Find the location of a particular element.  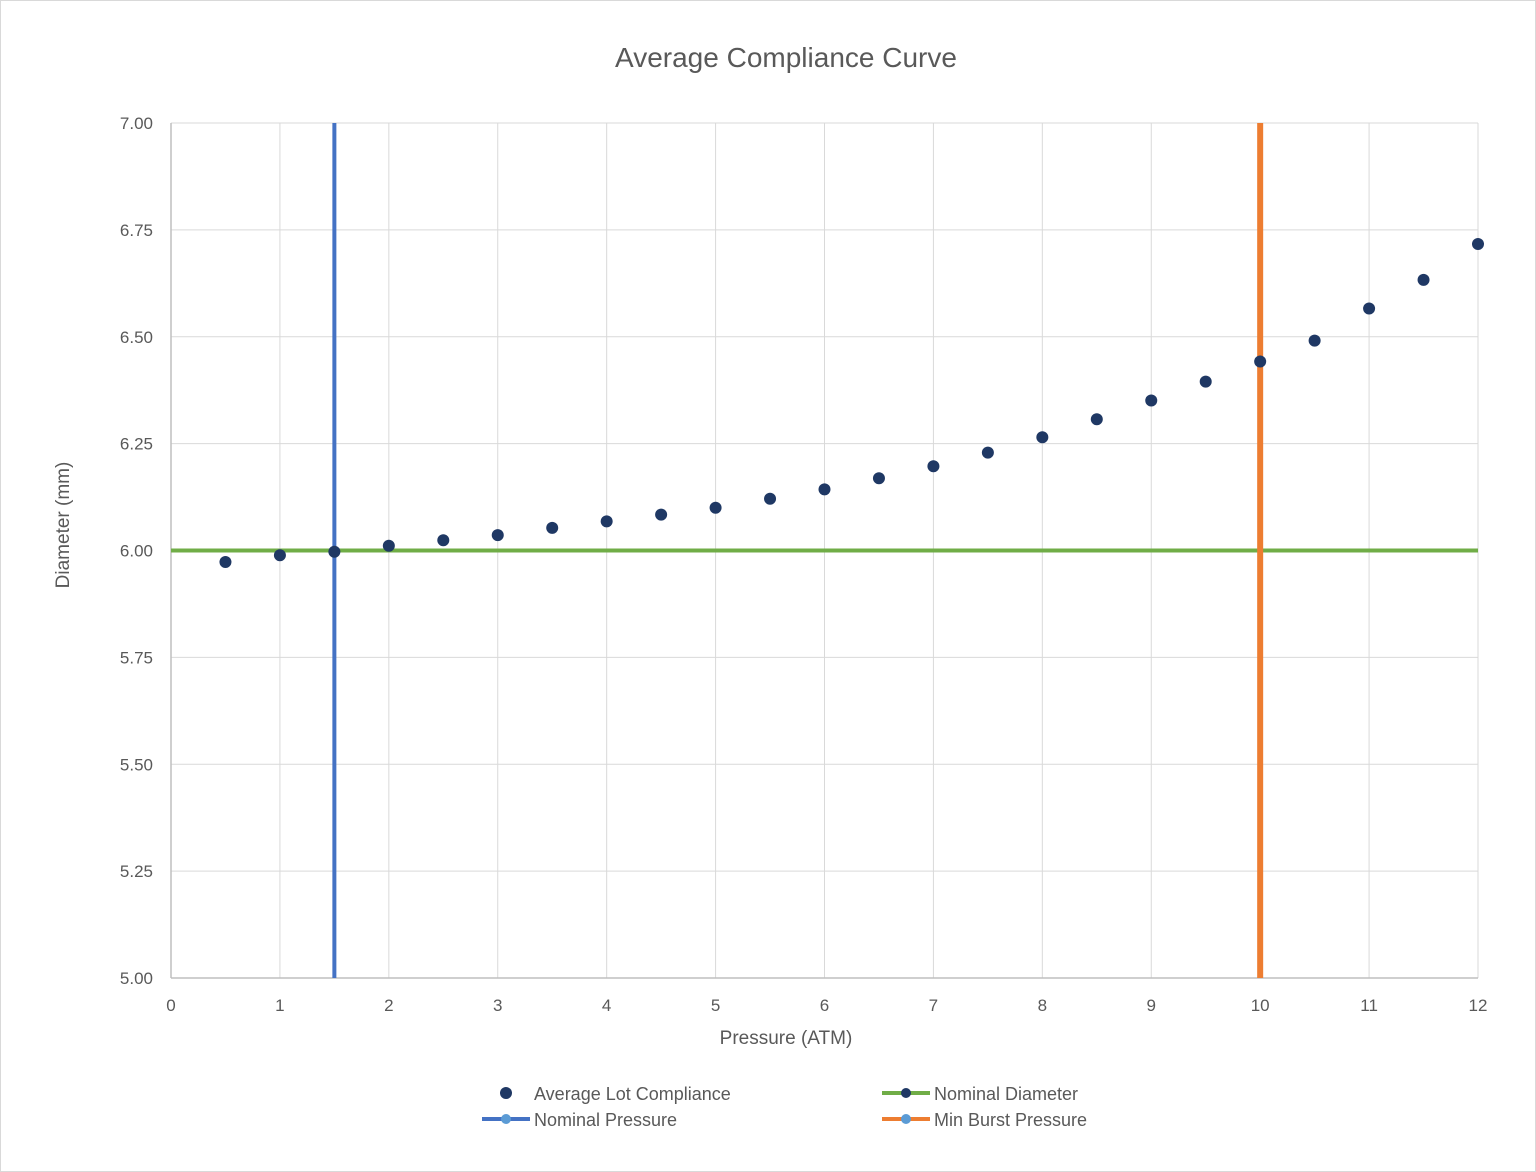

legend-label-nominal-pressure: Nominal Pressure is located at coordinates (605, 1120).